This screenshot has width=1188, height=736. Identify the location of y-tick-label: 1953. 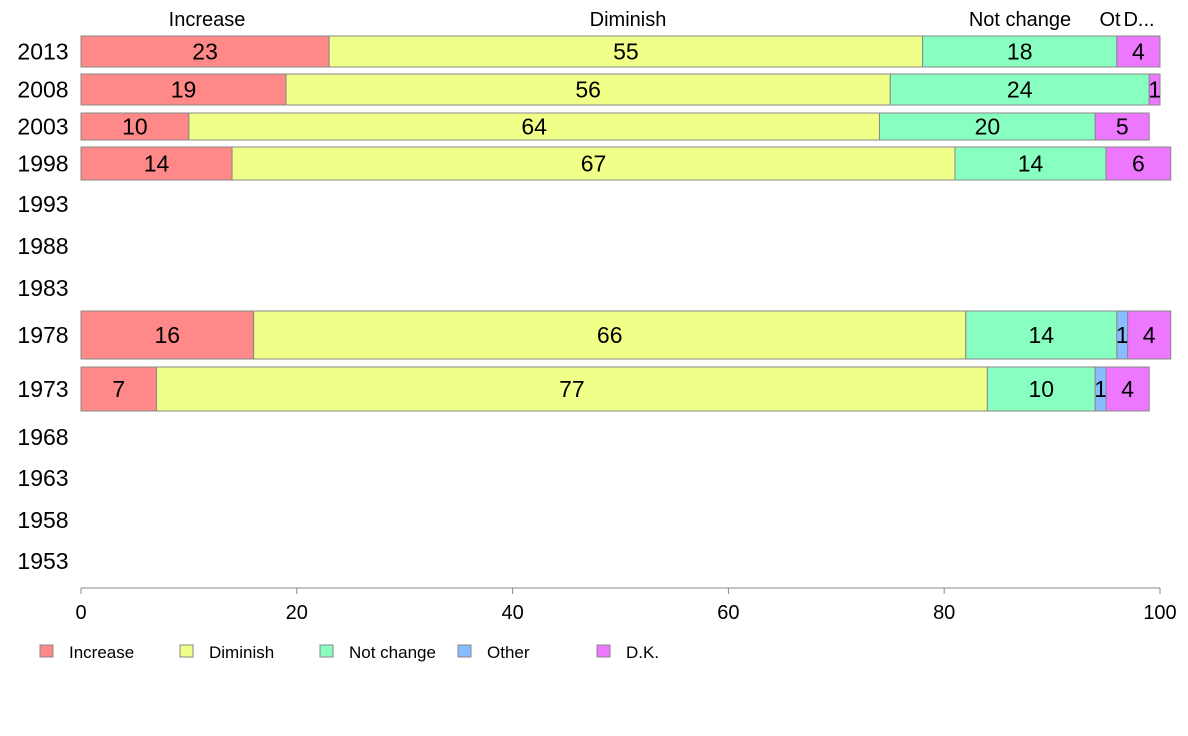
(42, 561).